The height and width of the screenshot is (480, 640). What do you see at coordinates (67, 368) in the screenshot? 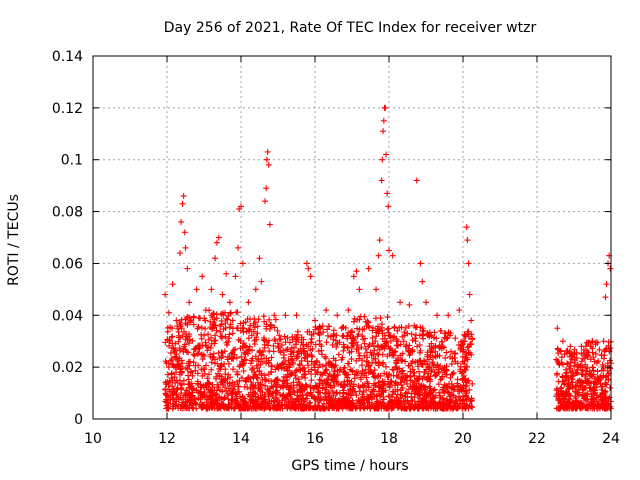
I see `y-tick-label: 0.02` at bounding box center [67, 368].